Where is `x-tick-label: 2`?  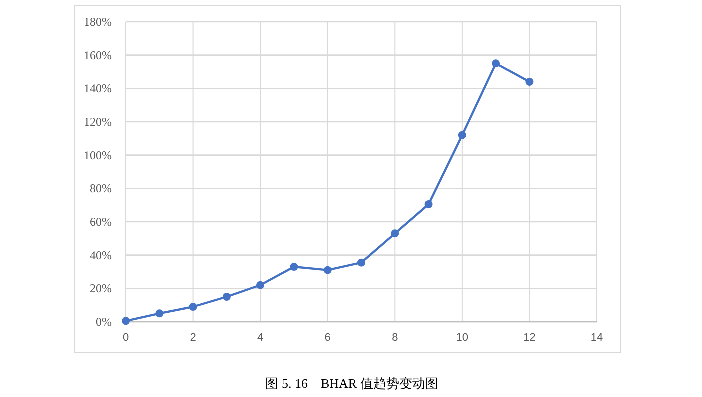
x-tick-label: 2 is located at coordinates (193, 338).